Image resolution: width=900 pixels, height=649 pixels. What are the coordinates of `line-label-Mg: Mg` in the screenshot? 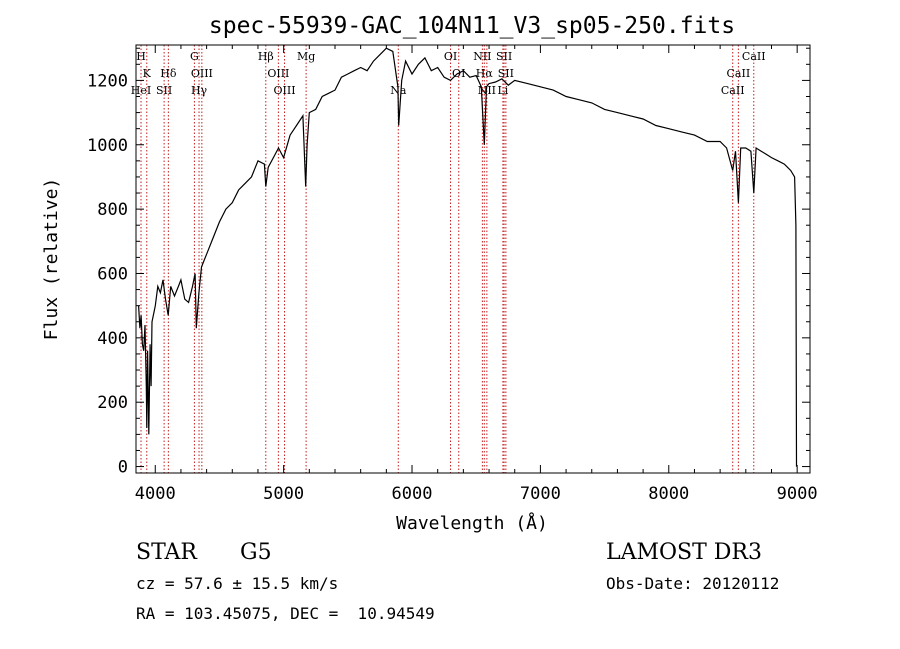 It's located at (306, 56).